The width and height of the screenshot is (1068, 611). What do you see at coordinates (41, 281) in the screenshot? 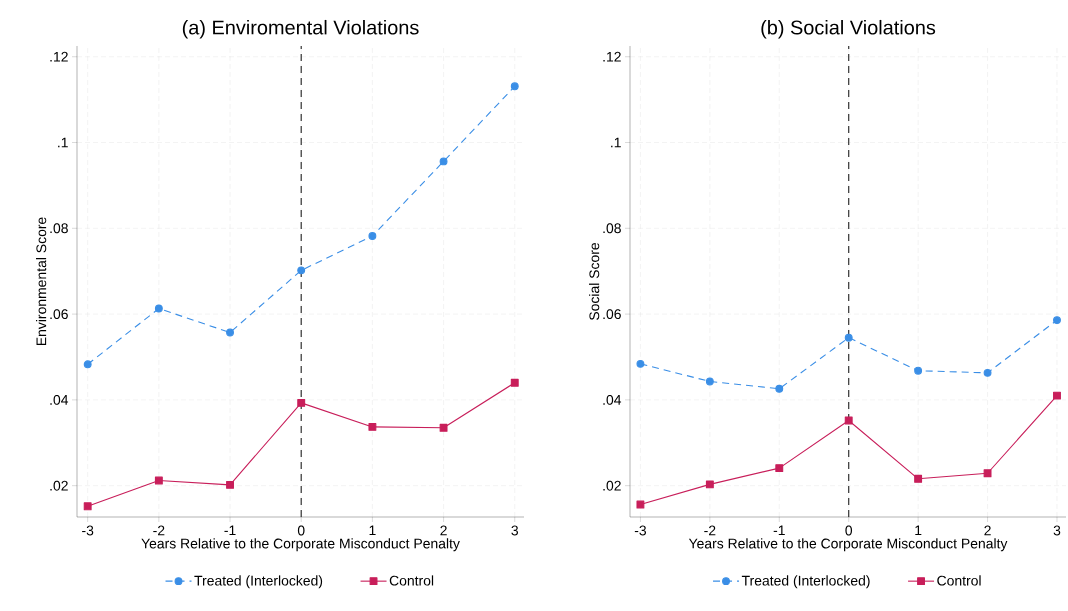
I see `y-axis-title: Environmental Score` at bounding box center [41, 281].